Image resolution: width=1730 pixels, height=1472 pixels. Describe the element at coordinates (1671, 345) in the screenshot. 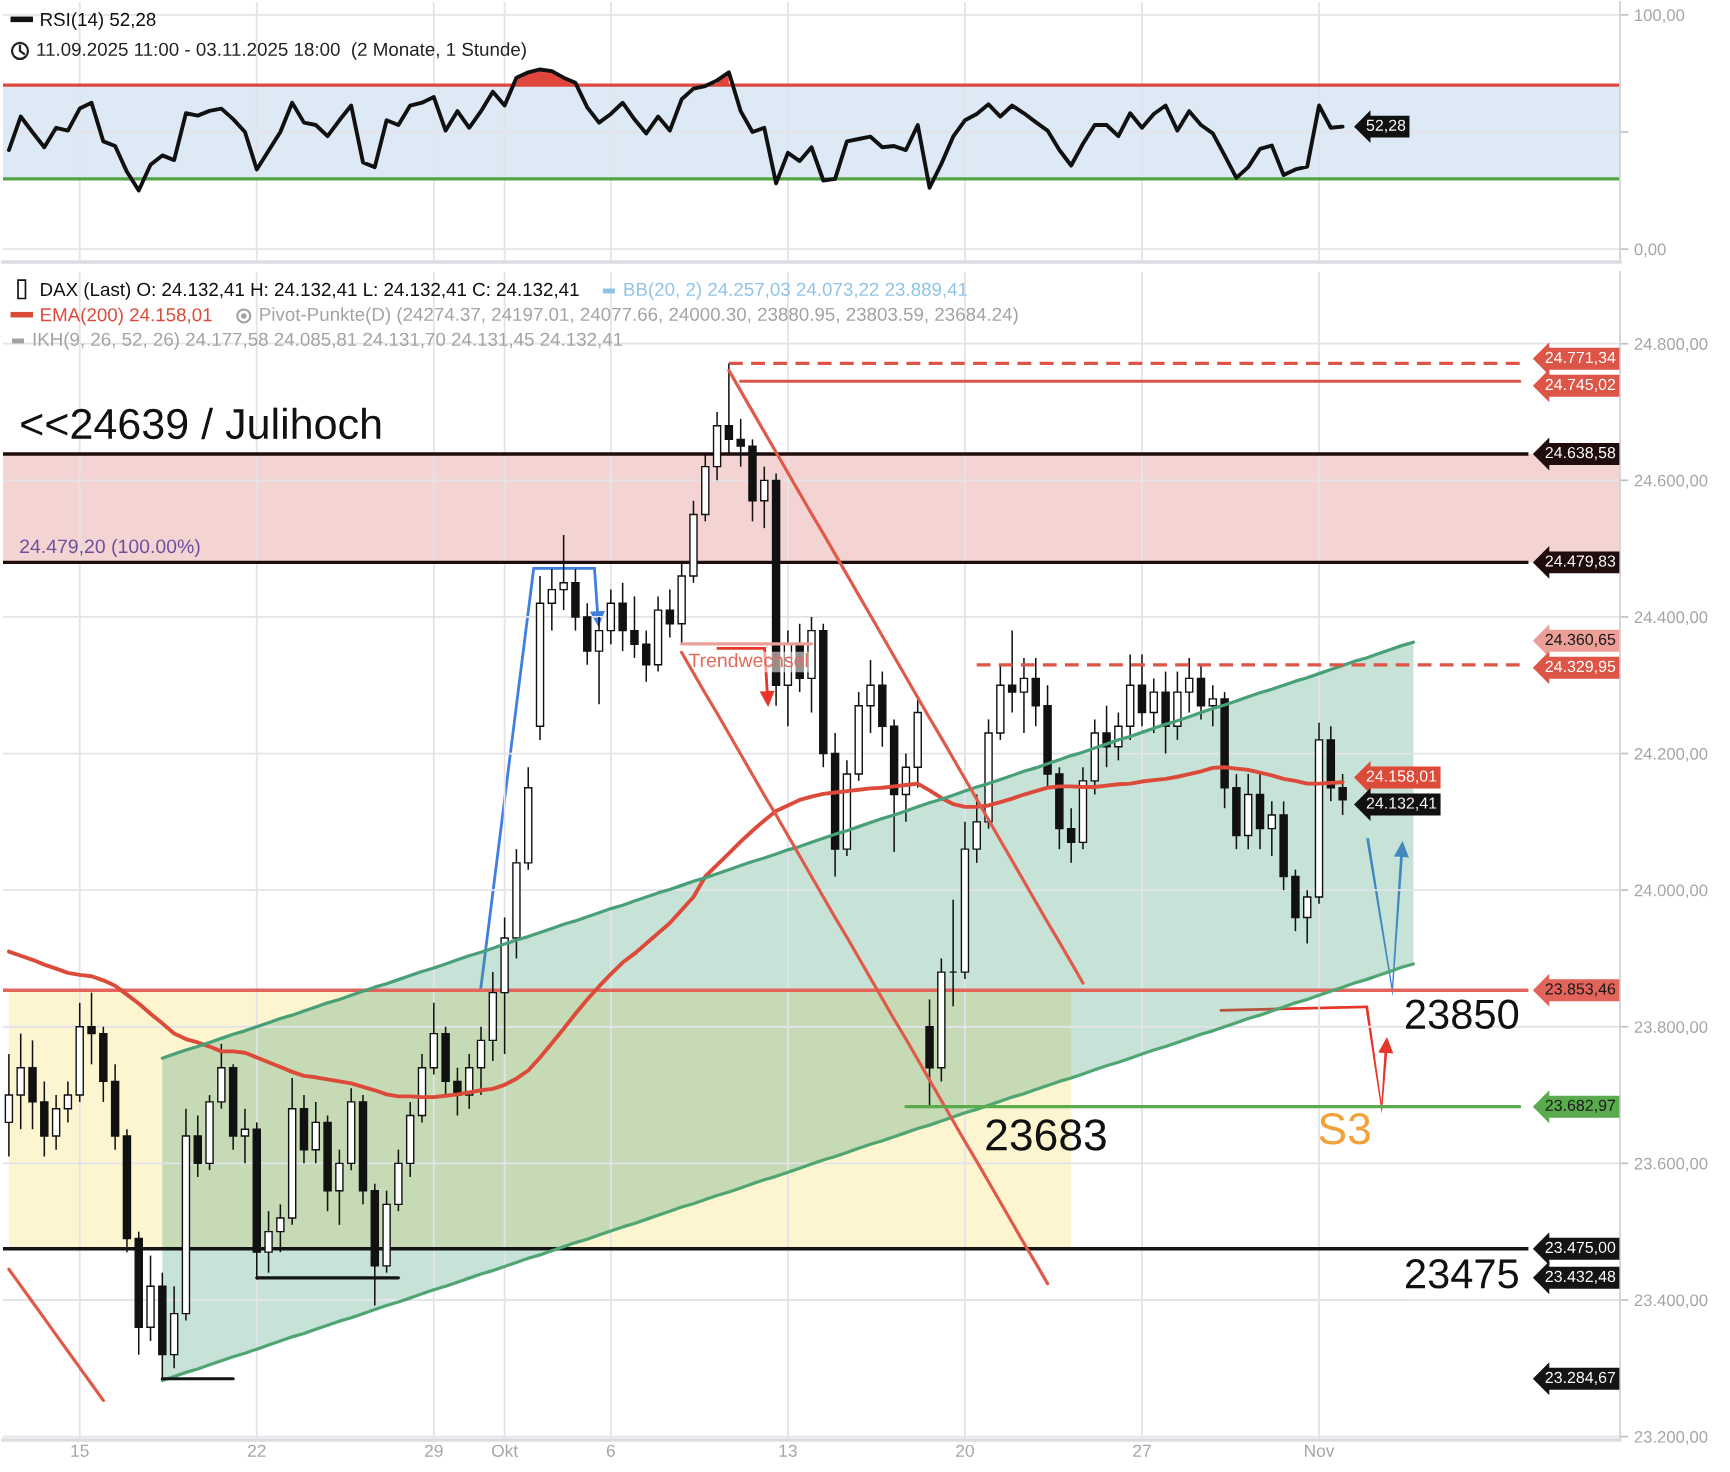

I see `y-tick-label: 24.800,00` at that location.